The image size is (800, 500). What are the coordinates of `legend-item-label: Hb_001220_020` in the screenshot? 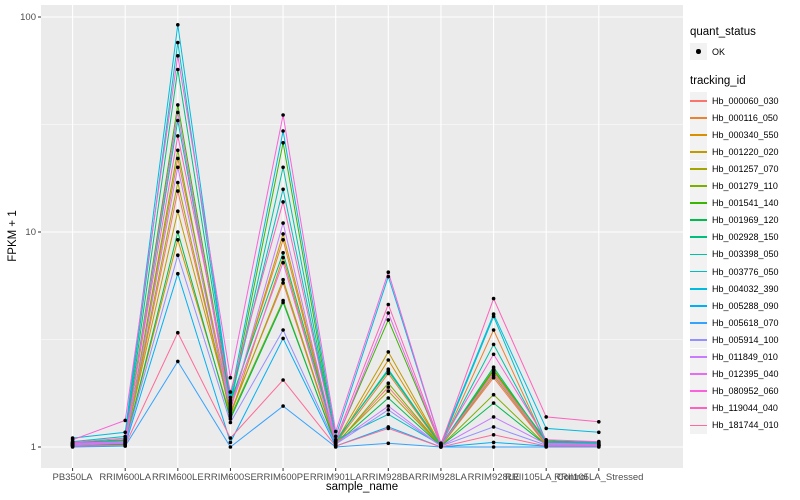 It's located at (745, 151).